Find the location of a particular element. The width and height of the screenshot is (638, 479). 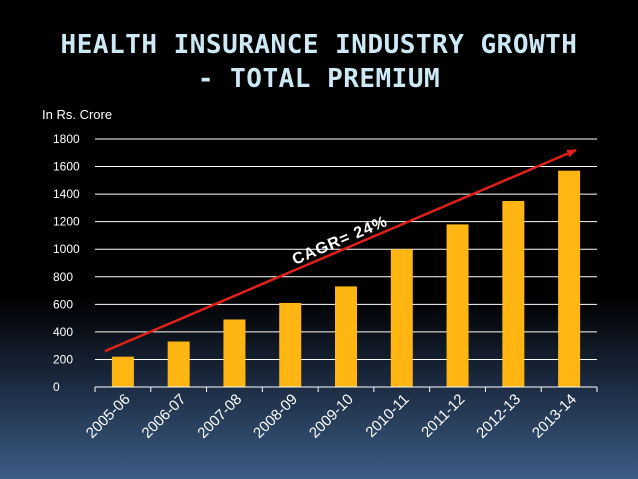

y-tick-label: 1600 is located at coordinates (66, 167).